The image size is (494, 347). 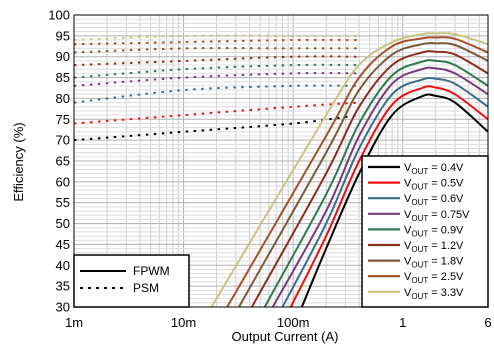 I want to click on x-tick-label: 1, so click(x=402, y=322).